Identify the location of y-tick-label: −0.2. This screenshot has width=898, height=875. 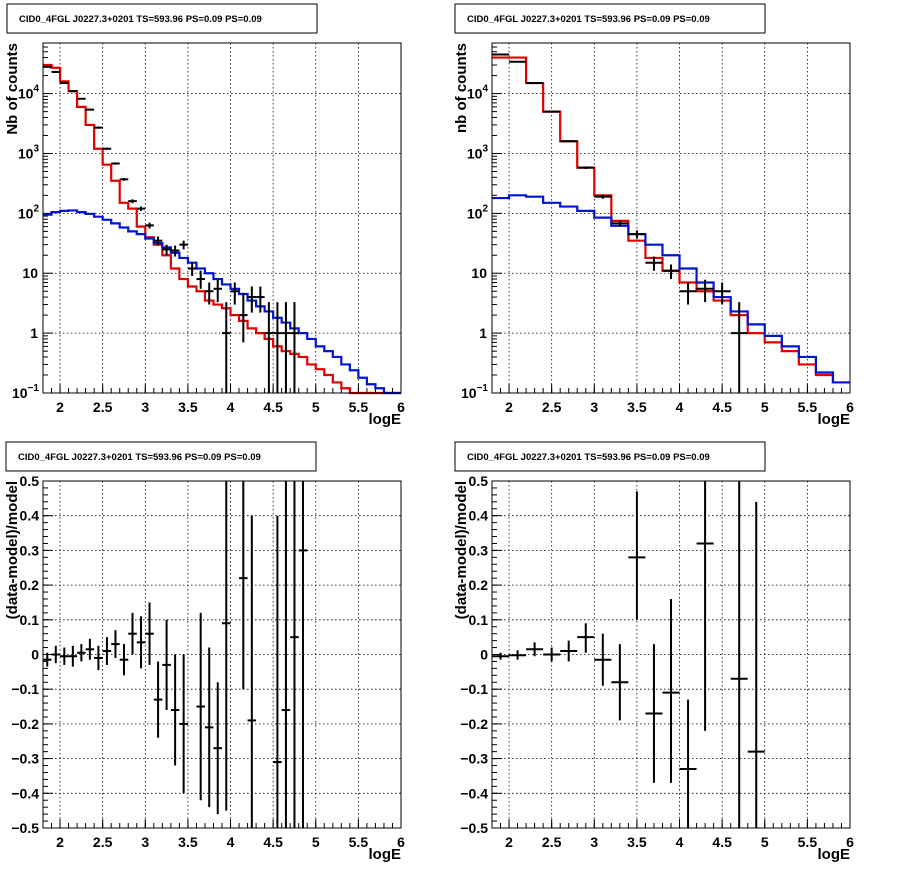
(25, 724).